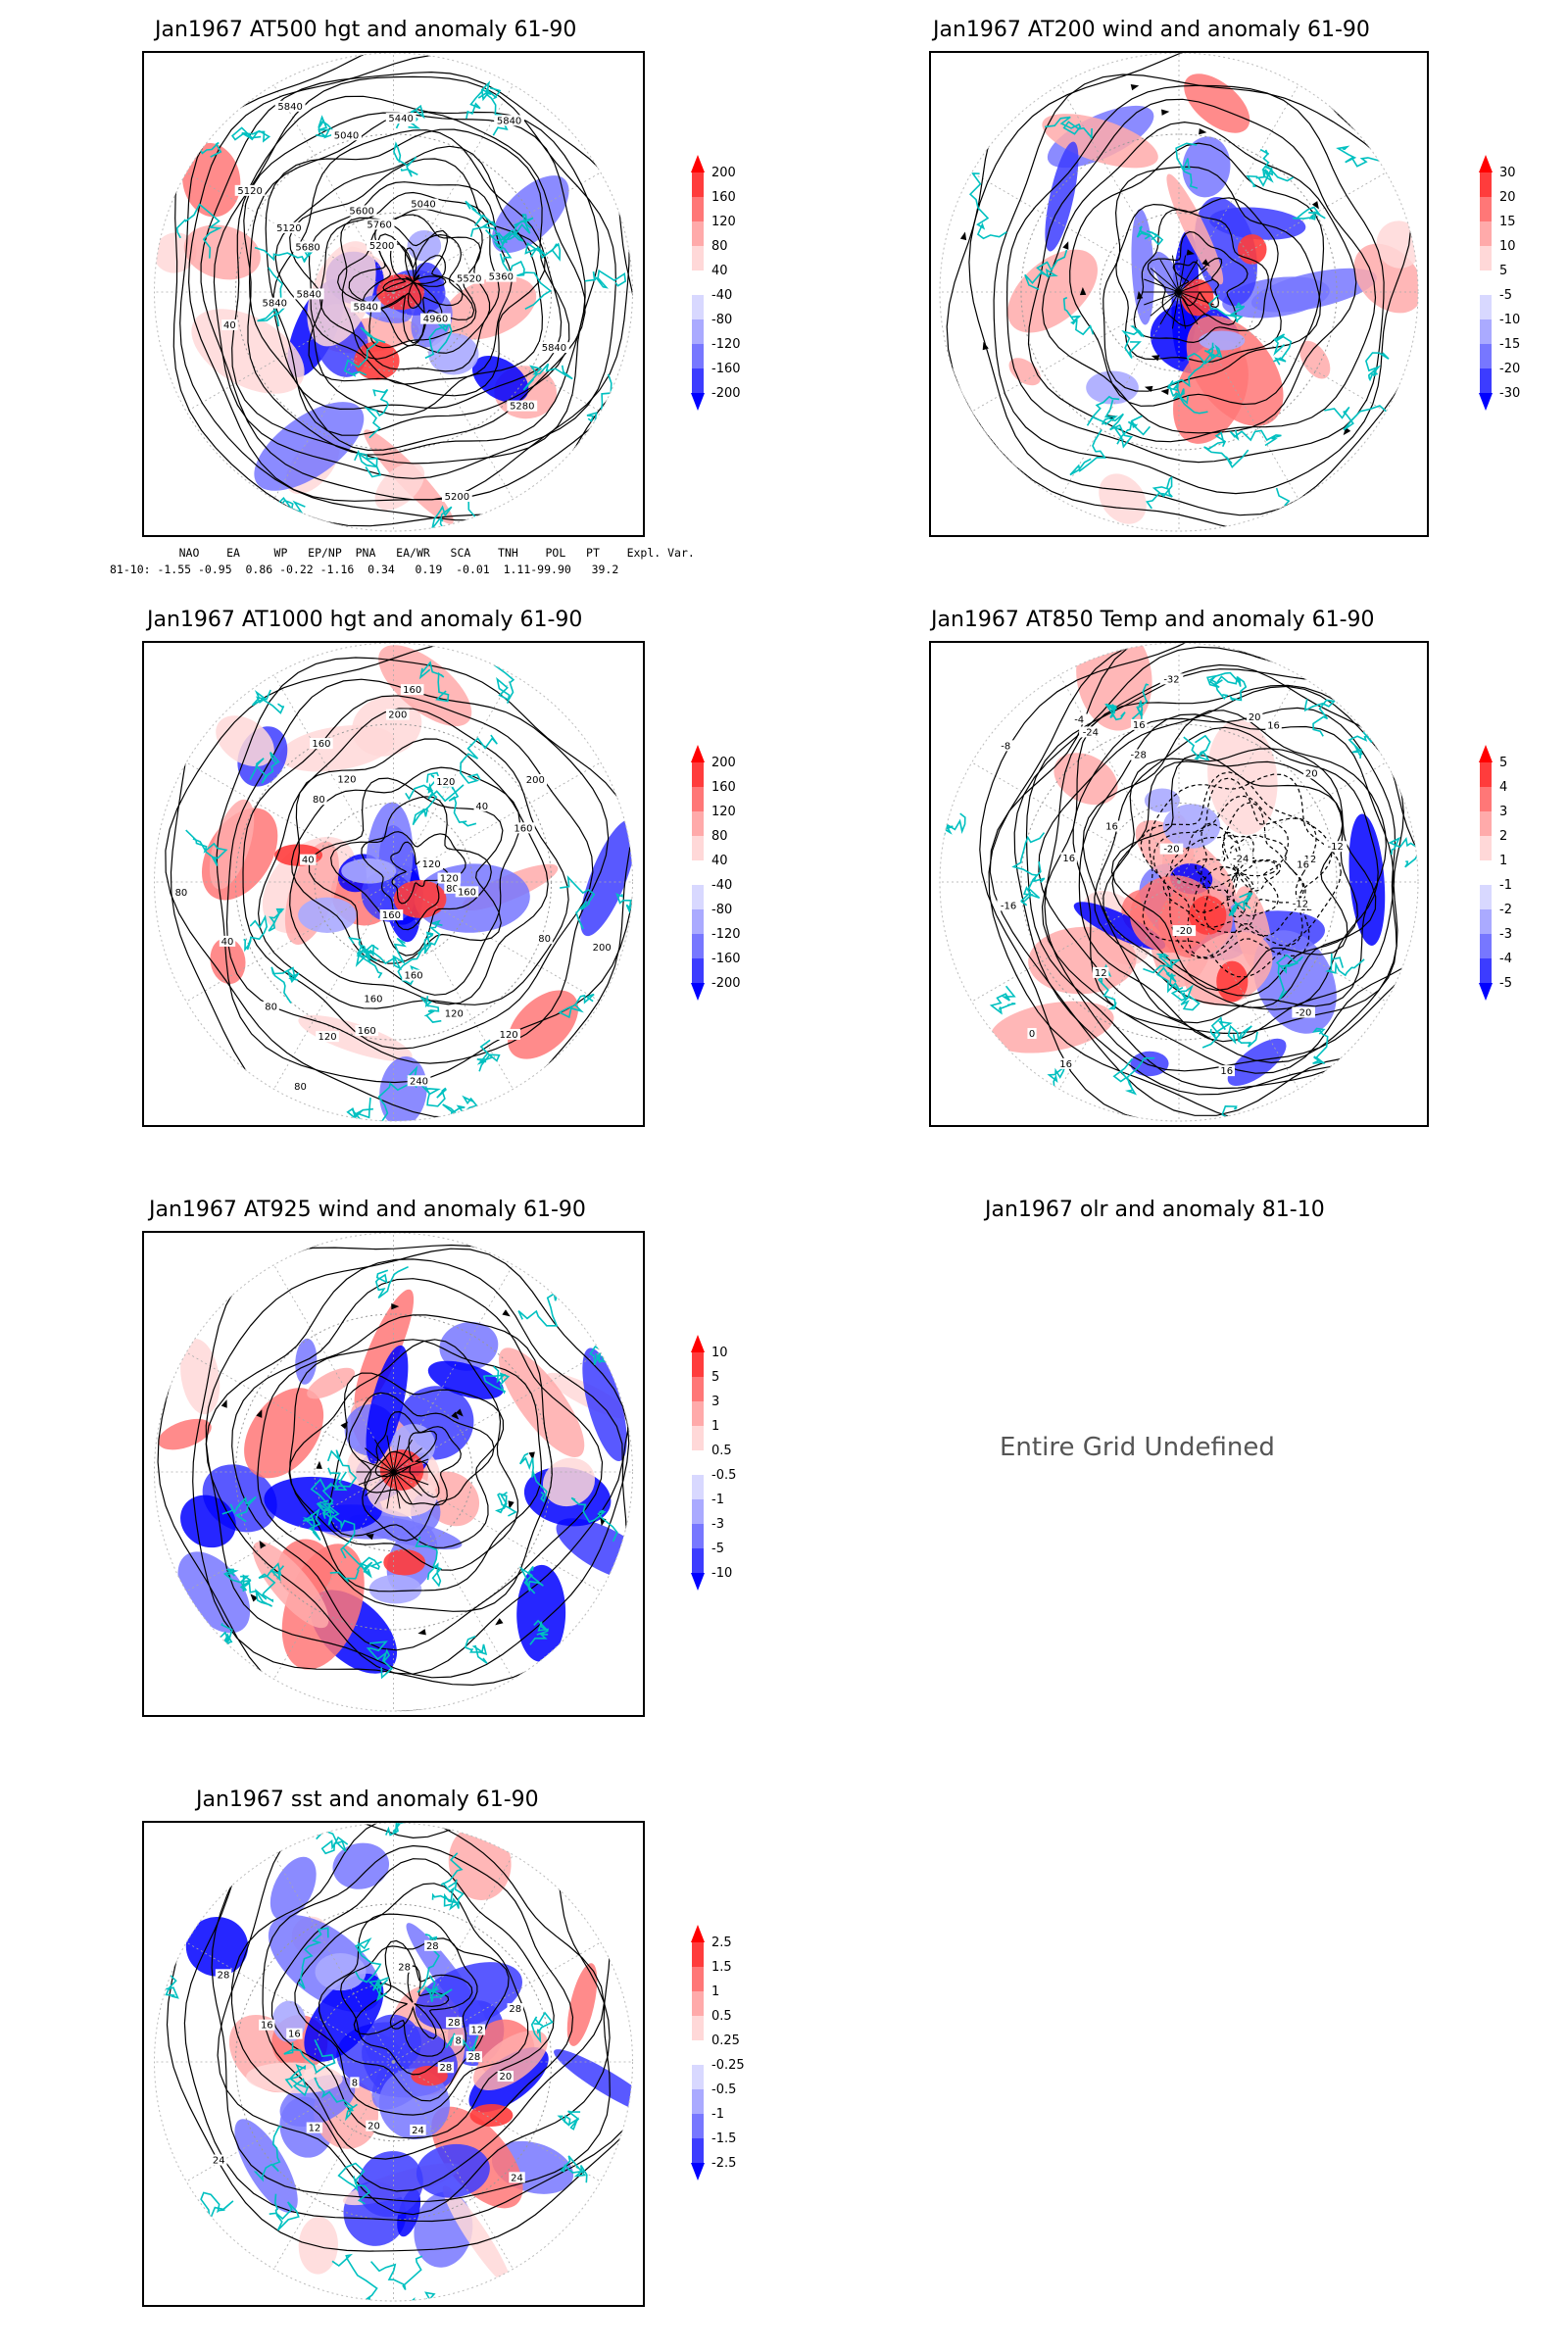 The image size is (1568, 2352). What do you see at coordinates (459, 2041) in the screenshot?
I see `contour-label: 8` at bounding box center [459, 2041].